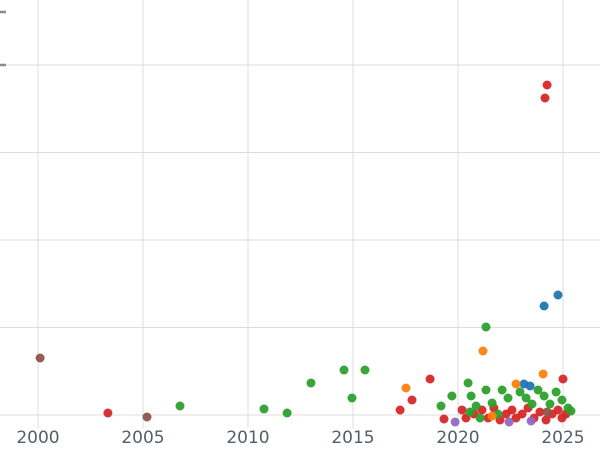  I want to click on x-tick-label: 2005, so click(142, 438).